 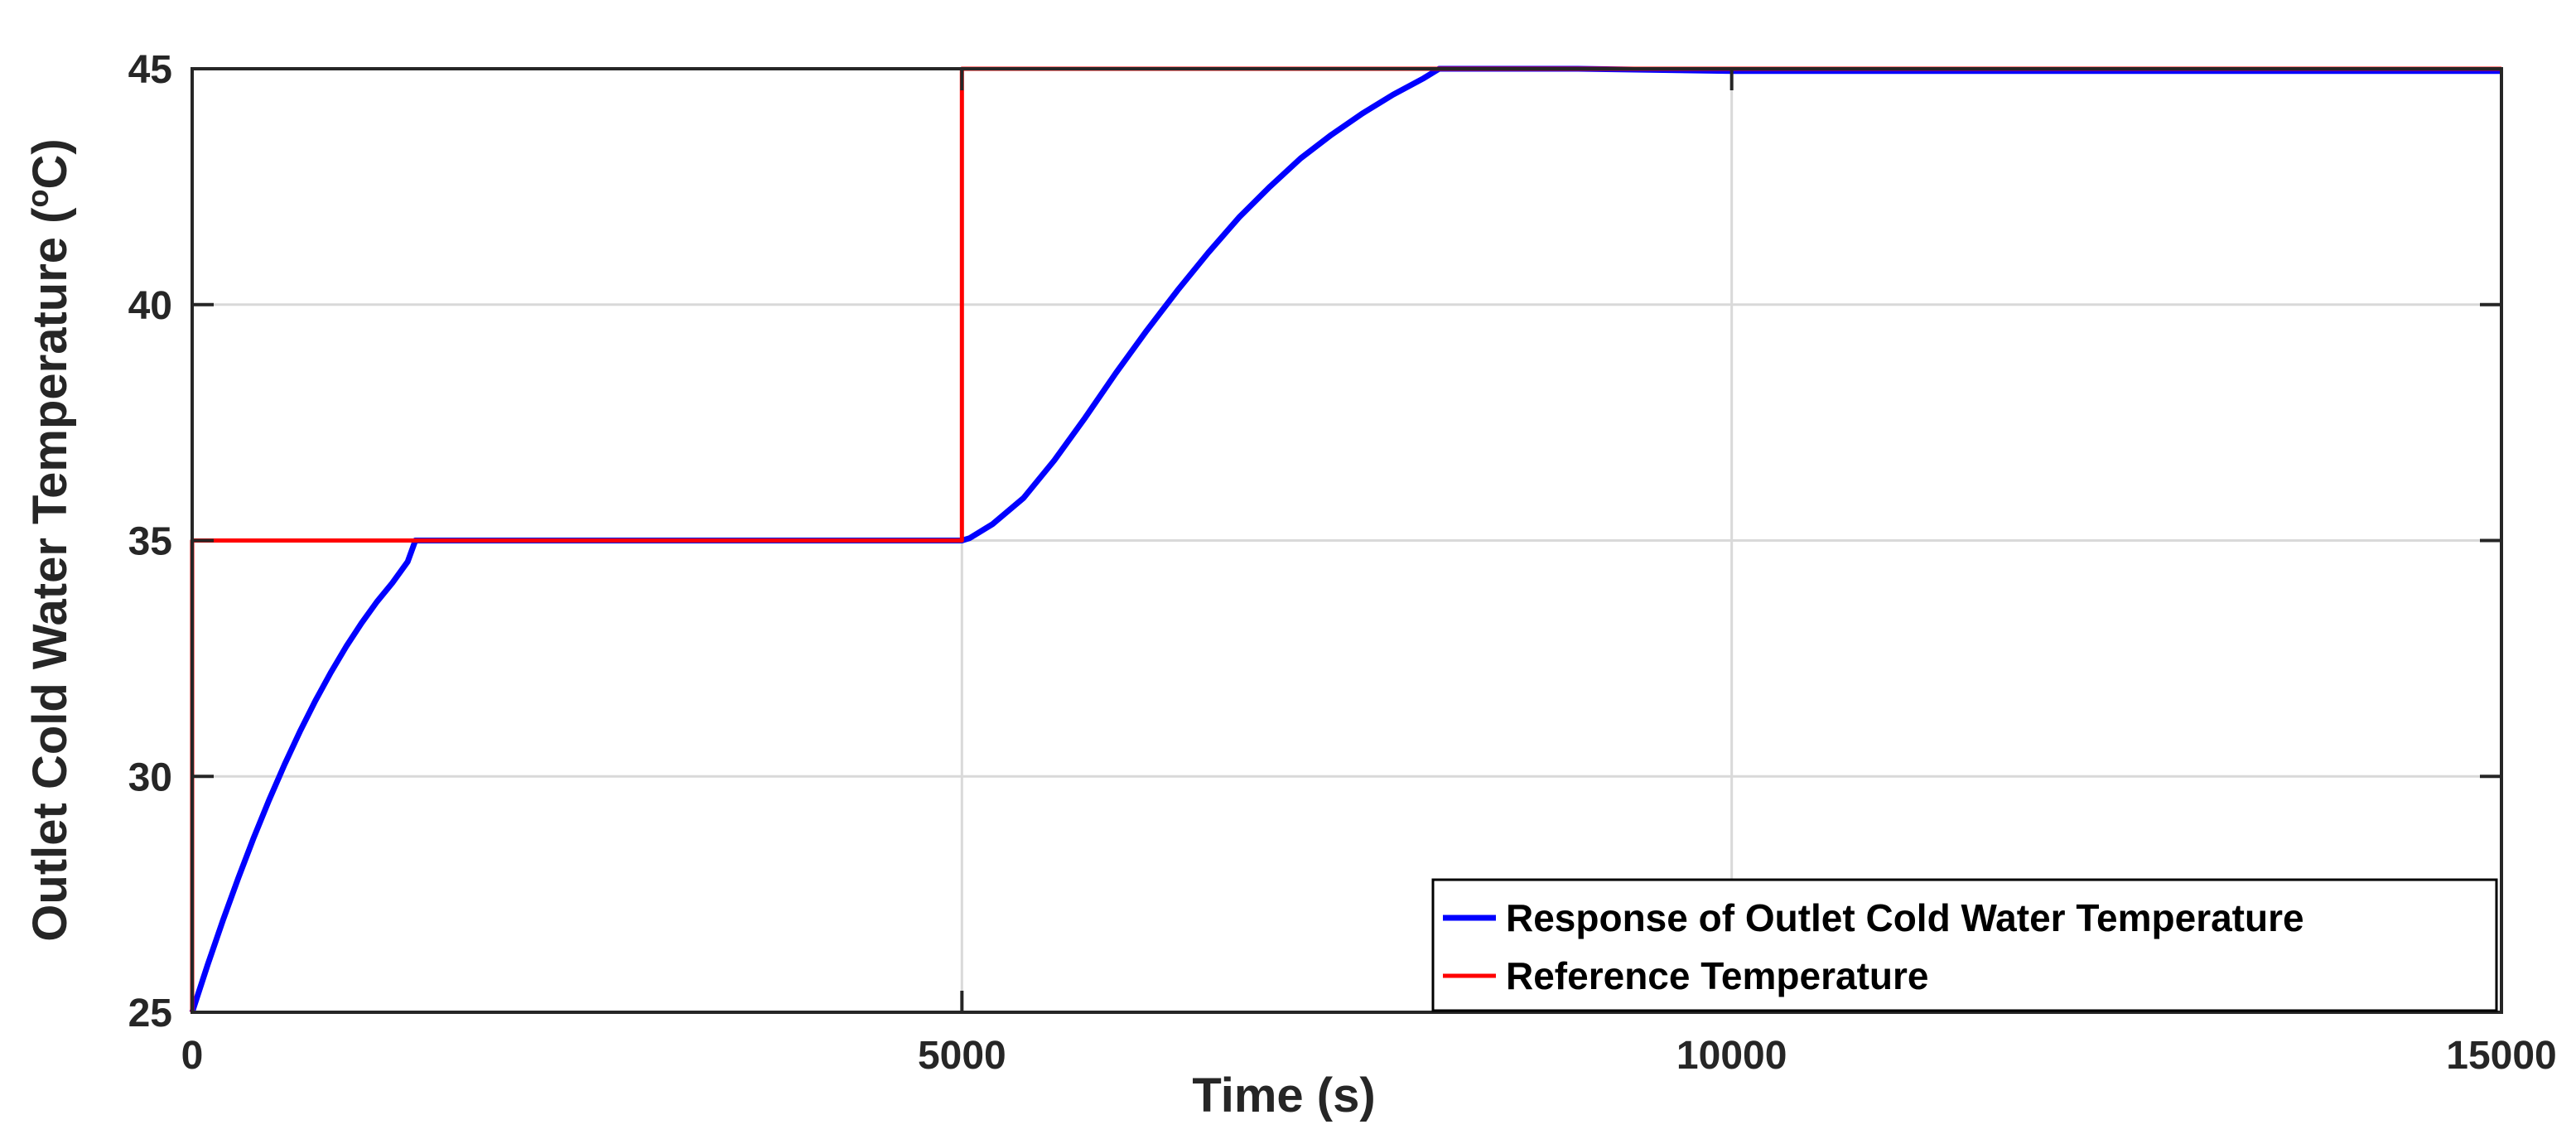 I want to click on y-tick-labels: 25 30 35 40 45, so click(x=150, y=542).